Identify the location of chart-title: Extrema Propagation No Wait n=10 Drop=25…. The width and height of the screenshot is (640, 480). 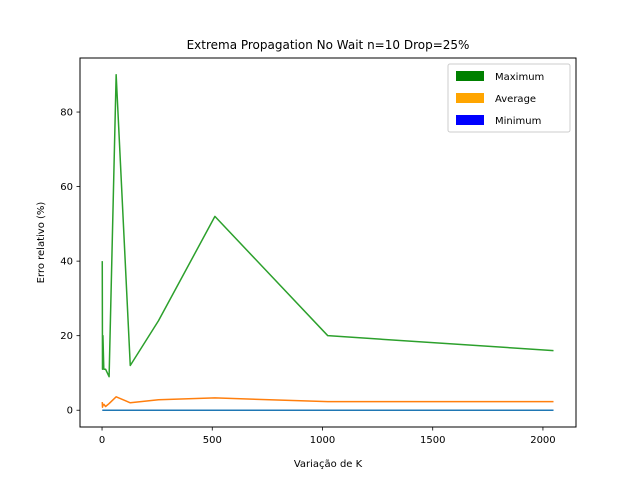
(328, 45).